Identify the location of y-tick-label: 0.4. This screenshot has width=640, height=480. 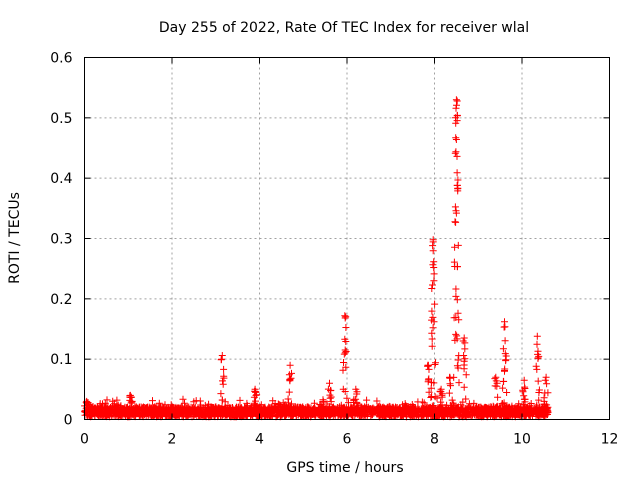
(61, 179).